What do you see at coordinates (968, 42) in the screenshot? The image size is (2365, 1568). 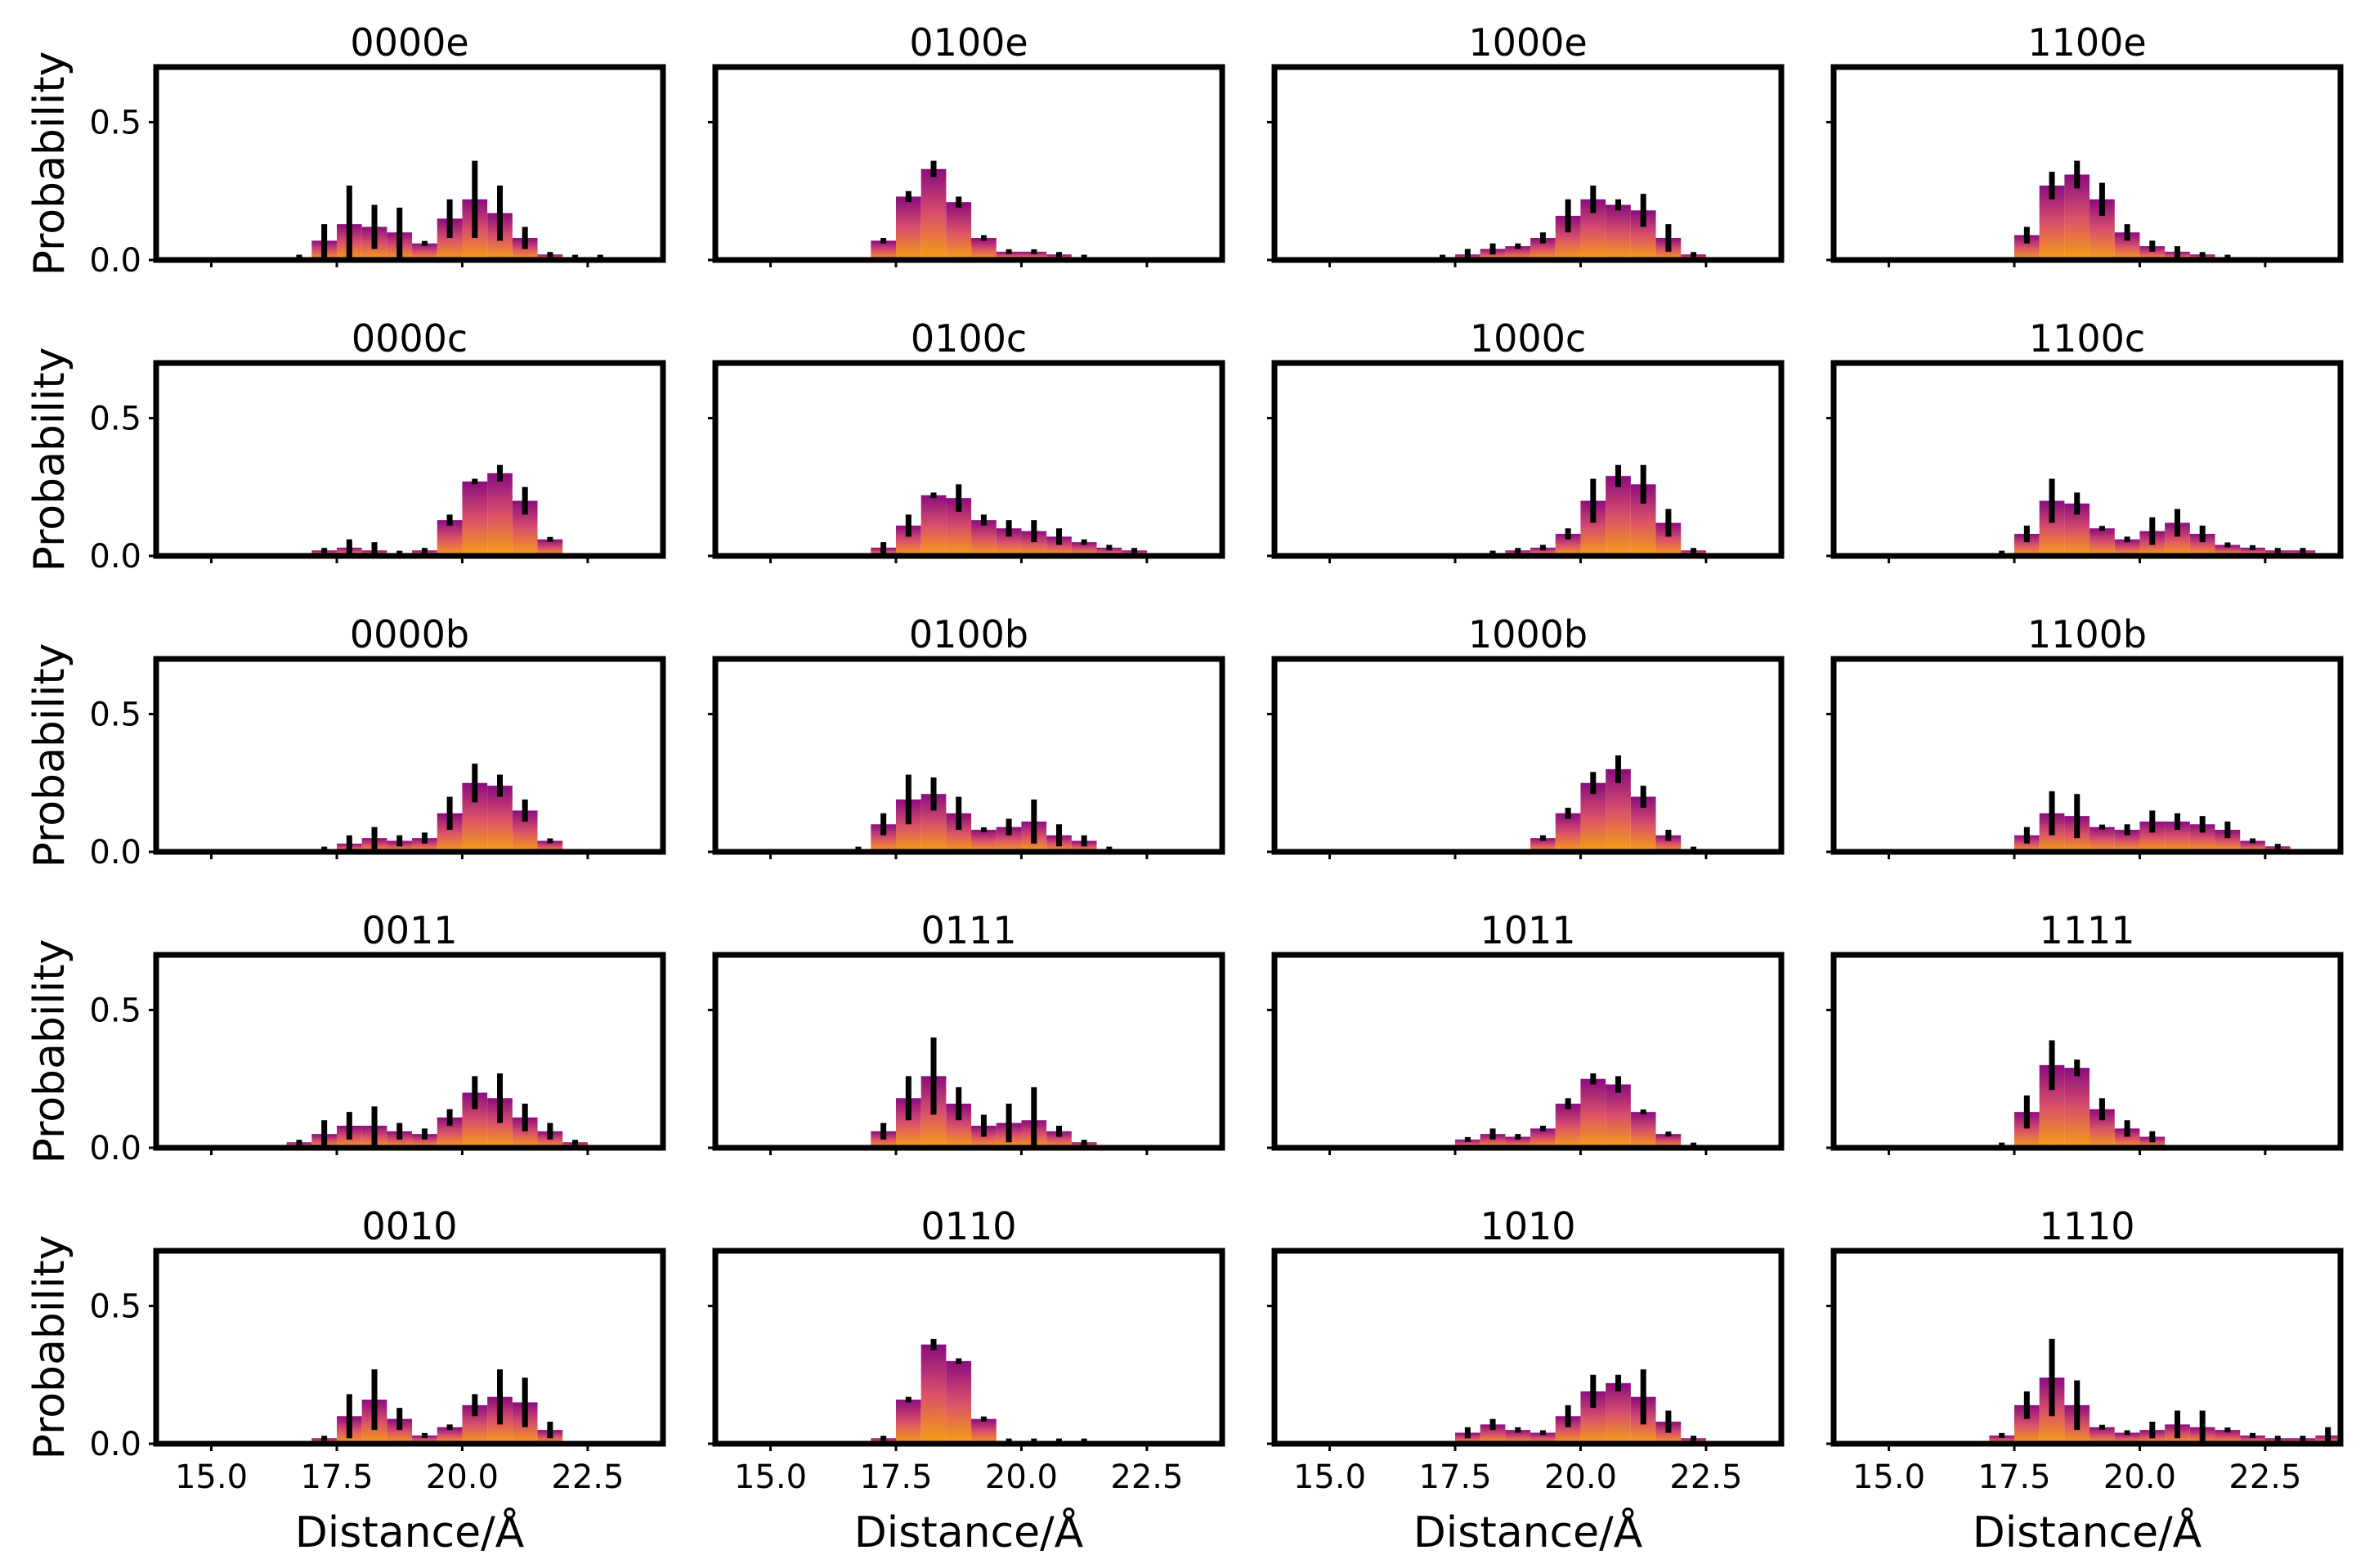 I see `panel-title: 0100e` at bounding box center [968, 42].